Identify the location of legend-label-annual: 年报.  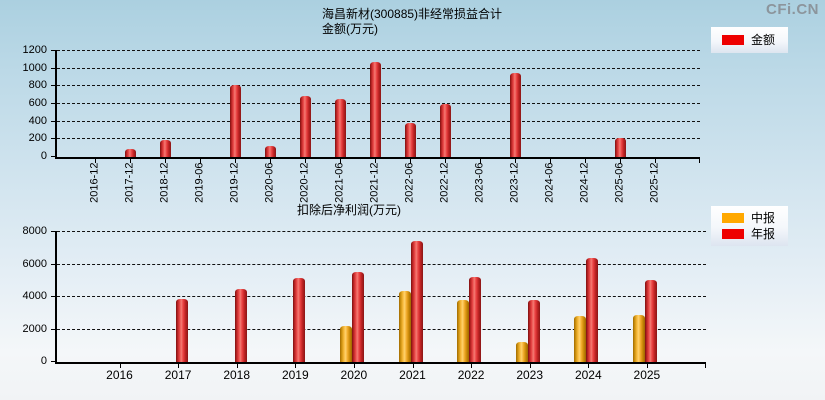
(763, 233).